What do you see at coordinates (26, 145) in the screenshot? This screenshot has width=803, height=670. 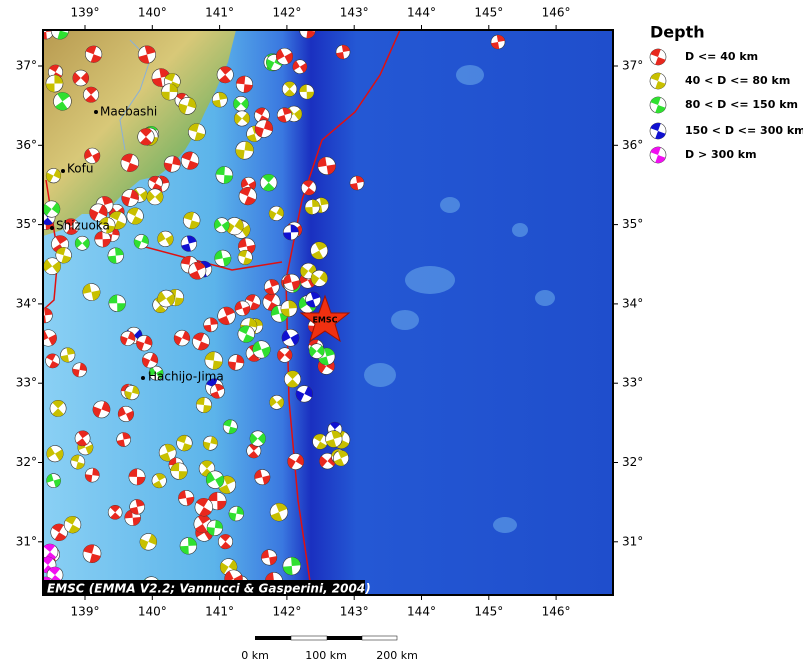 I see `y-tick-label: 36°` at bounding box center [26, 145].